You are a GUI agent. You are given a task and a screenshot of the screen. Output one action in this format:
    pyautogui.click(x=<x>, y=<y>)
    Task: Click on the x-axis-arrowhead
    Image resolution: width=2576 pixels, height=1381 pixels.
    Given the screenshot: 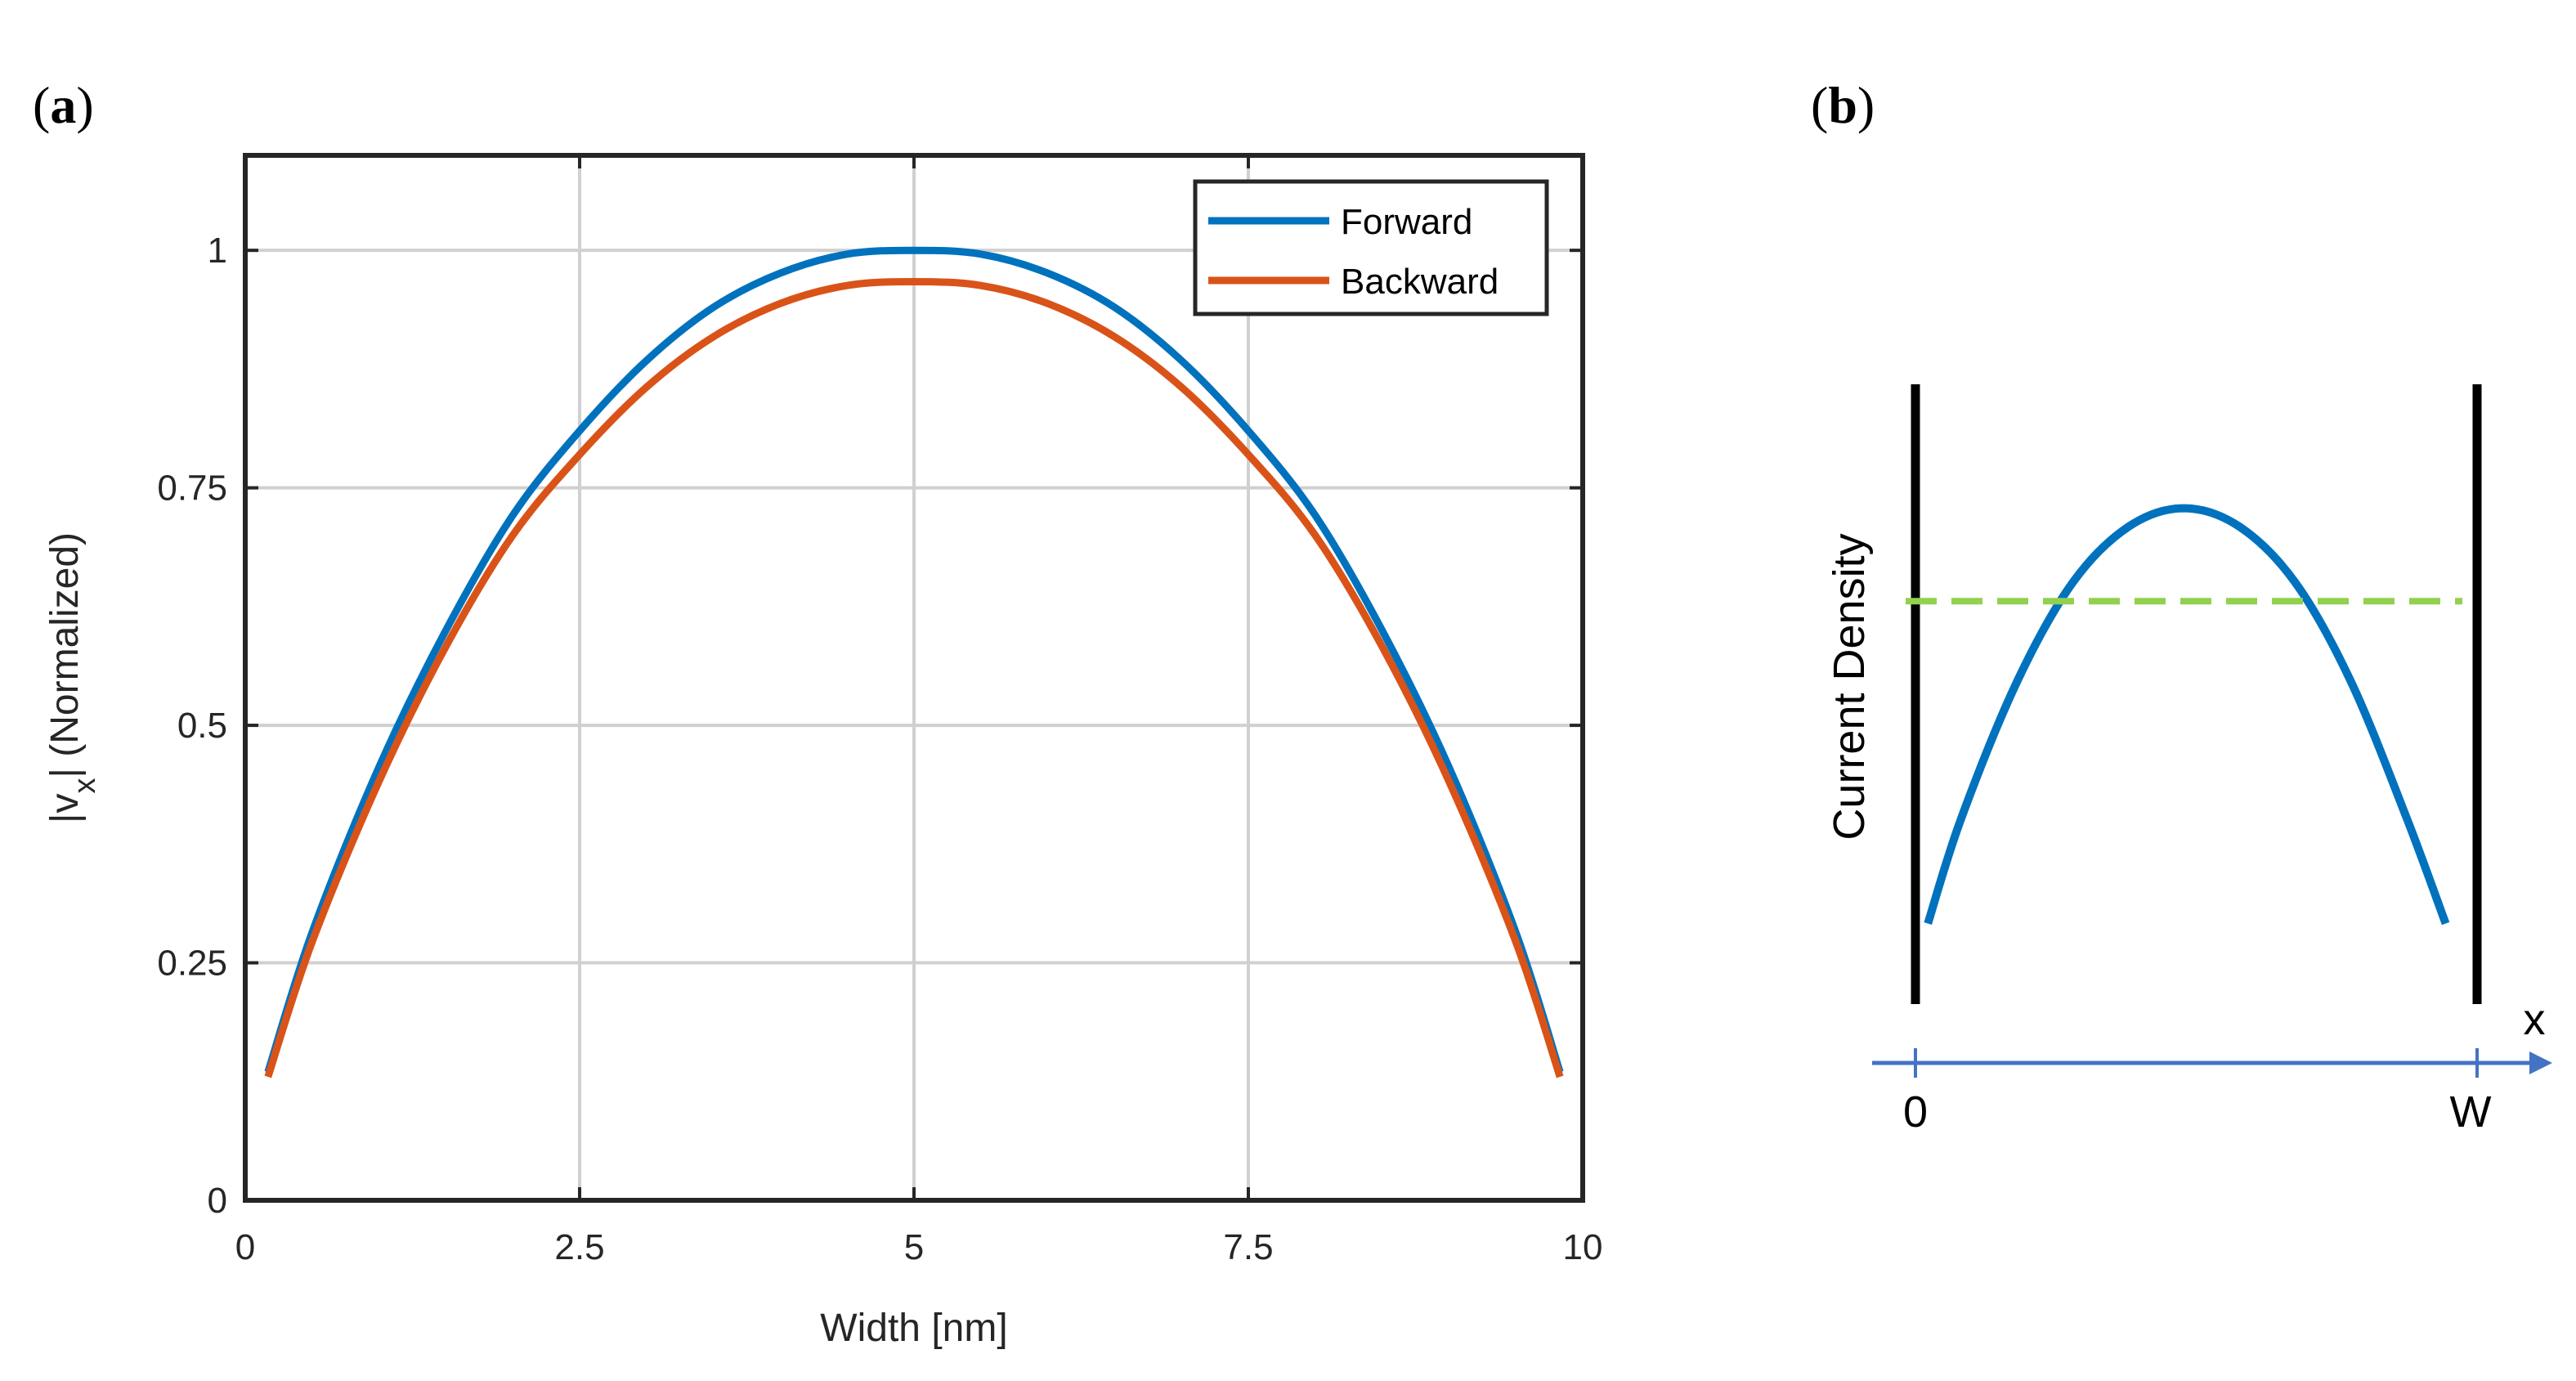 What is the action you would take?
    pyautogui.click(x=2540, y=1063)
    